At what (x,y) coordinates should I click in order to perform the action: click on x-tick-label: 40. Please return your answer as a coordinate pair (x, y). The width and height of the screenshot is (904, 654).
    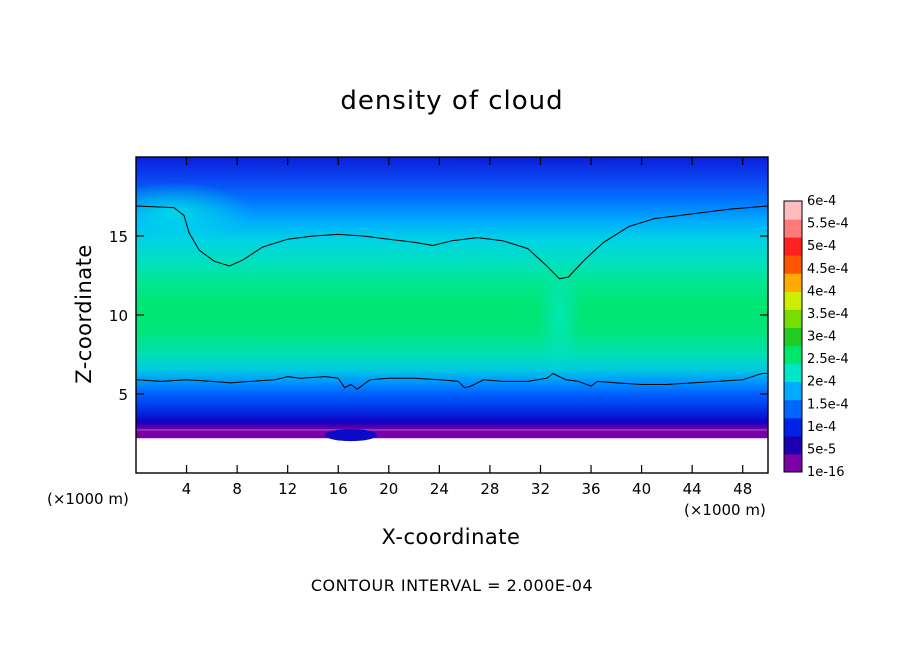
    Looking at the image, I should click on (641, 489).